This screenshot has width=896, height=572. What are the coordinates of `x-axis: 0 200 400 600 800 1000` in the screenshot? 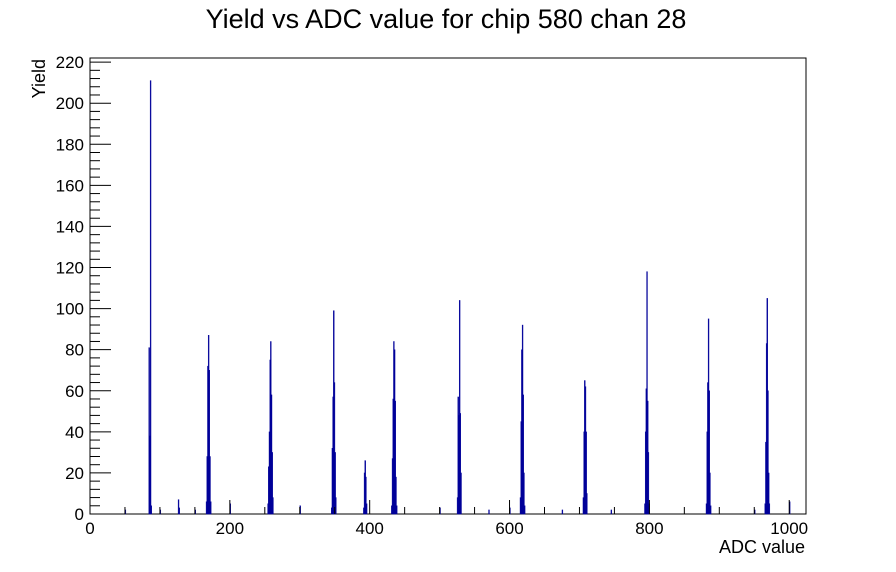 It's located at (446, 519).